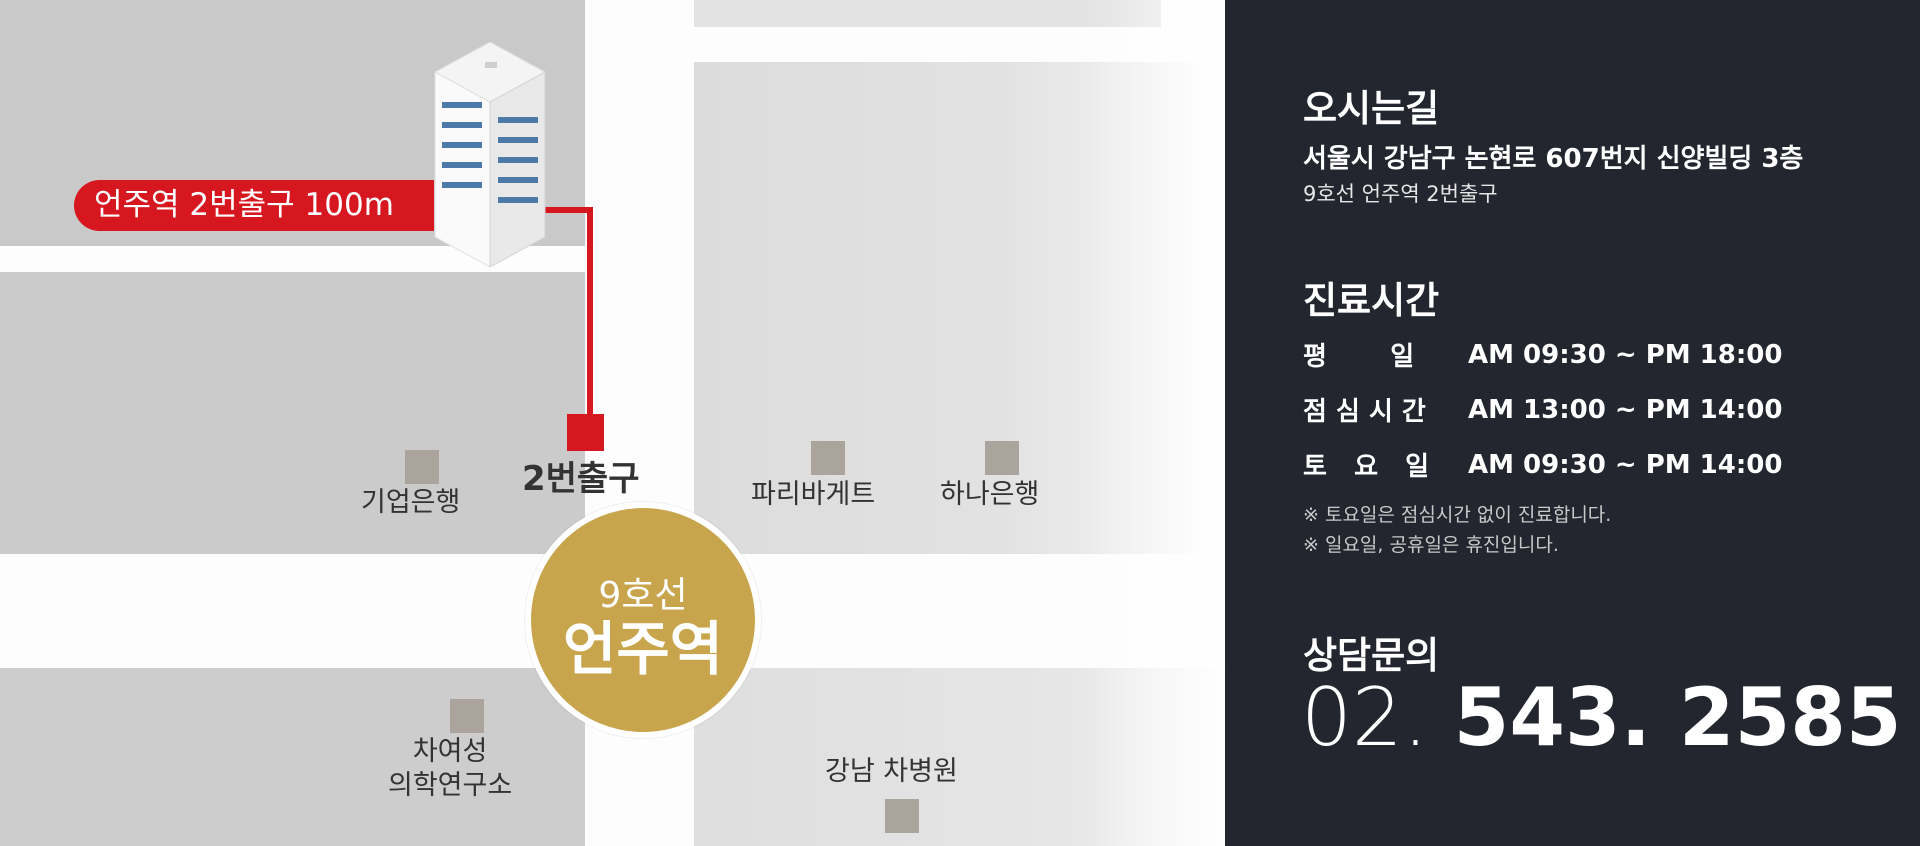 The height and width of the screenshot is (846, 1920). I want to click on hours-time: AM 09:30 ~ PM 14:00, so click(1625, 464).